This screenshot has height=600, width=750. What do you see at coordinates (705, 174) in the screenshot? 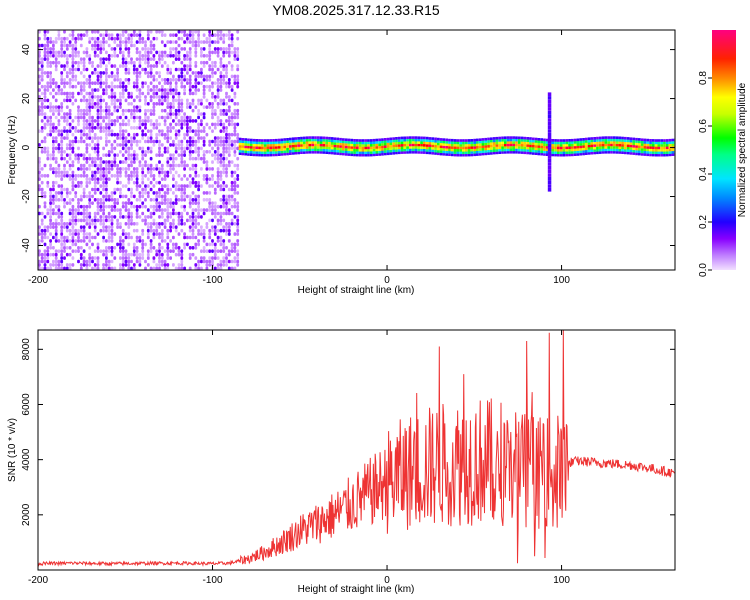
I see `colorbar-ticks: 0.00.20.40.60.8` at bounding box center [705, 174].